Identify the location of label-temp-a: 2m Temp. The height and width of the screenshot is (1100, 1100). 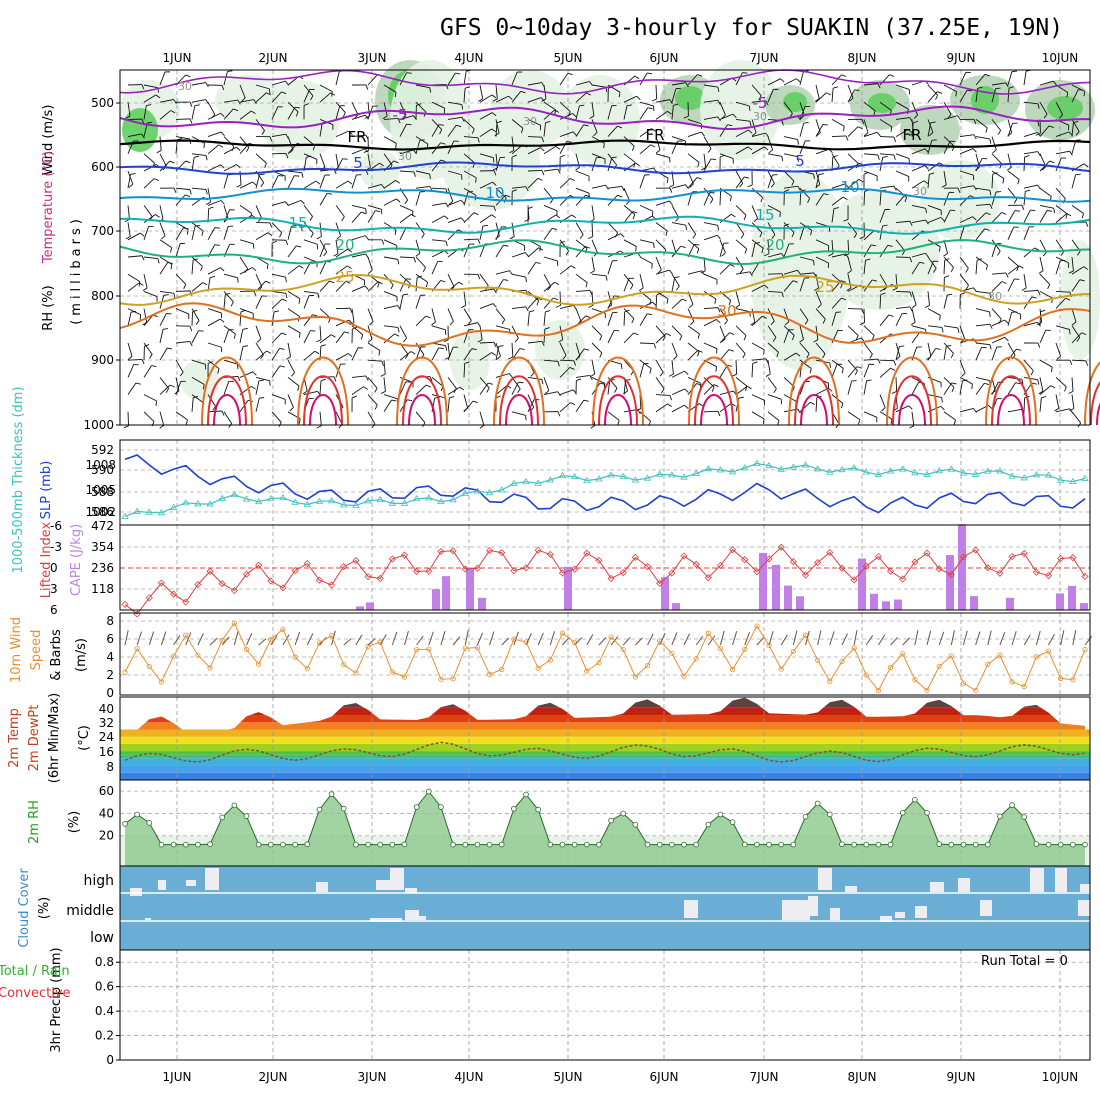
(14, 738).